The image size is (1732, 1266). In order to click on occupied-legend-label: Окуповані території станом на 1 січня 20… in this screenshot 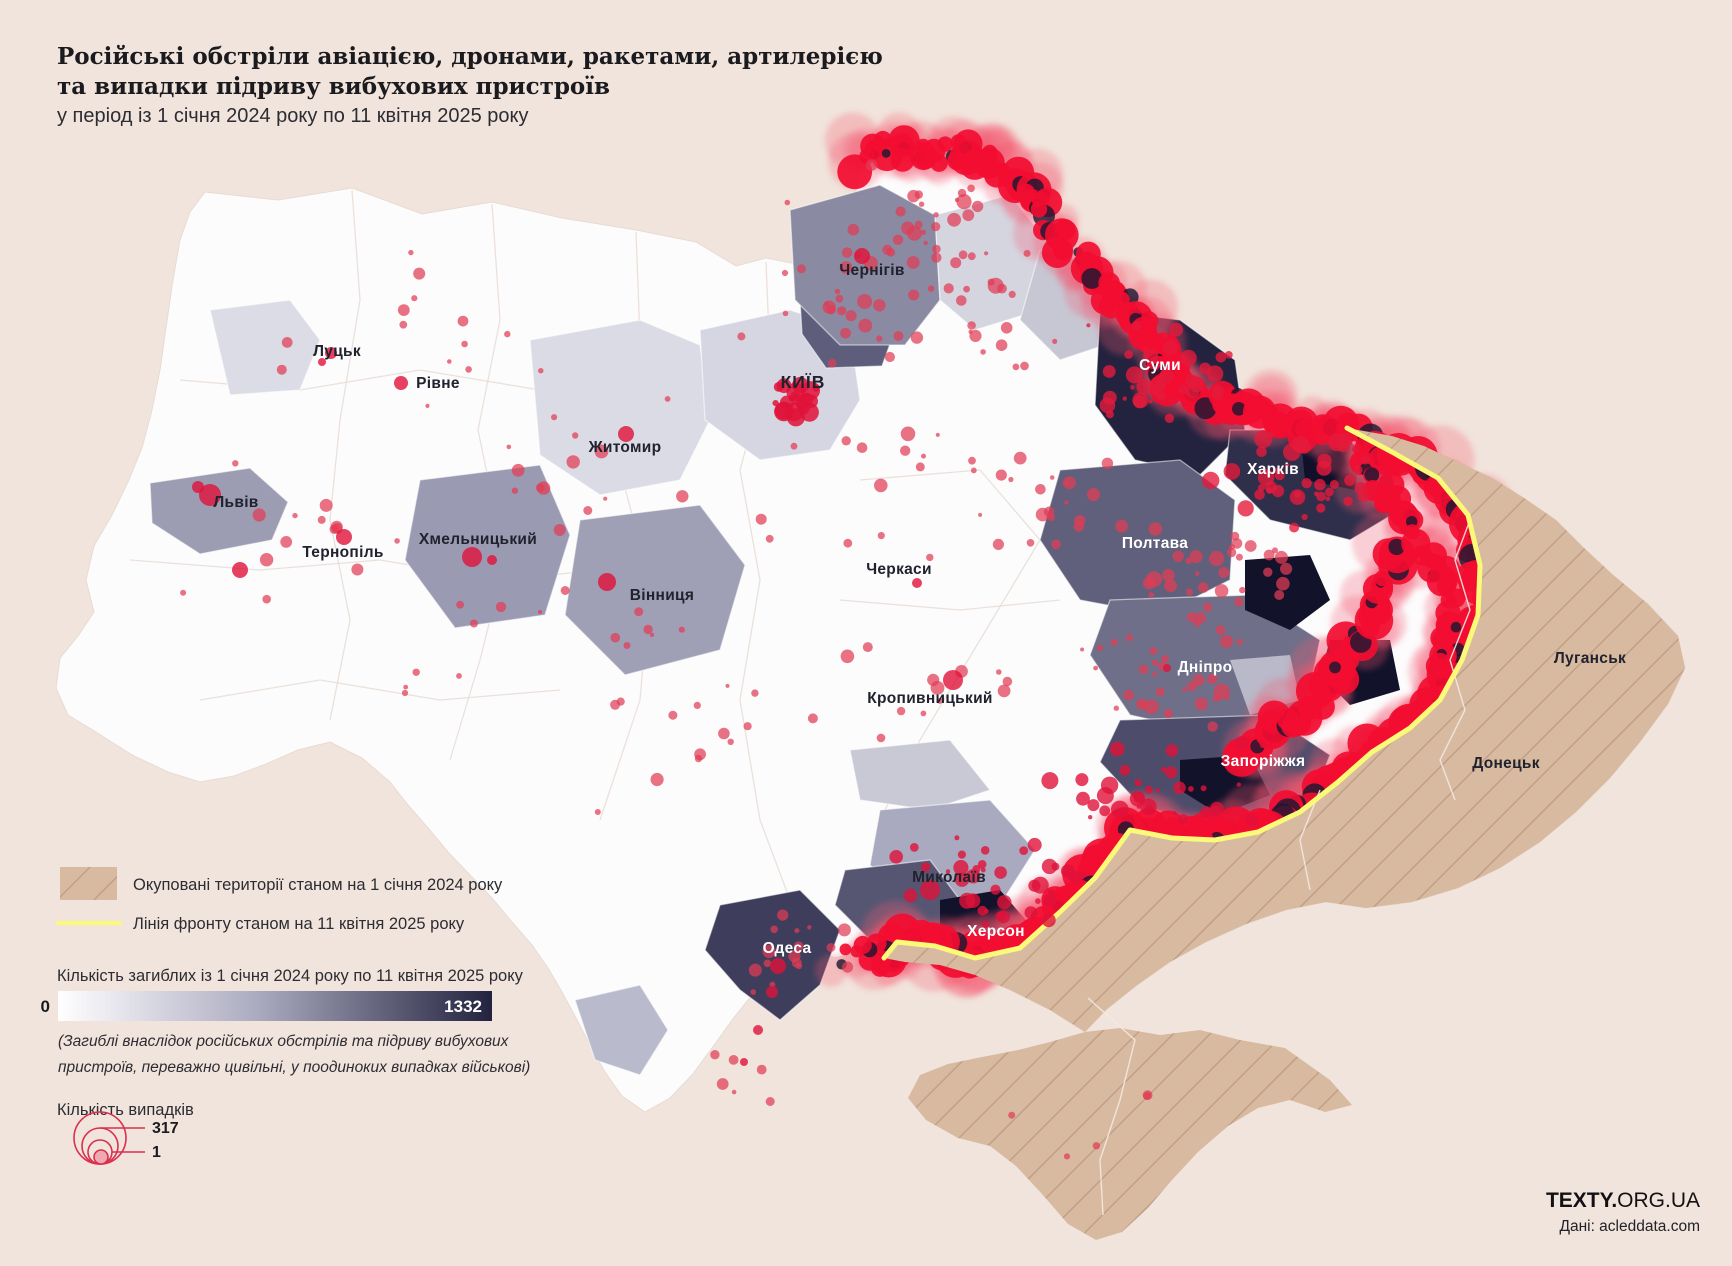, I will do `click(318, 885)`.